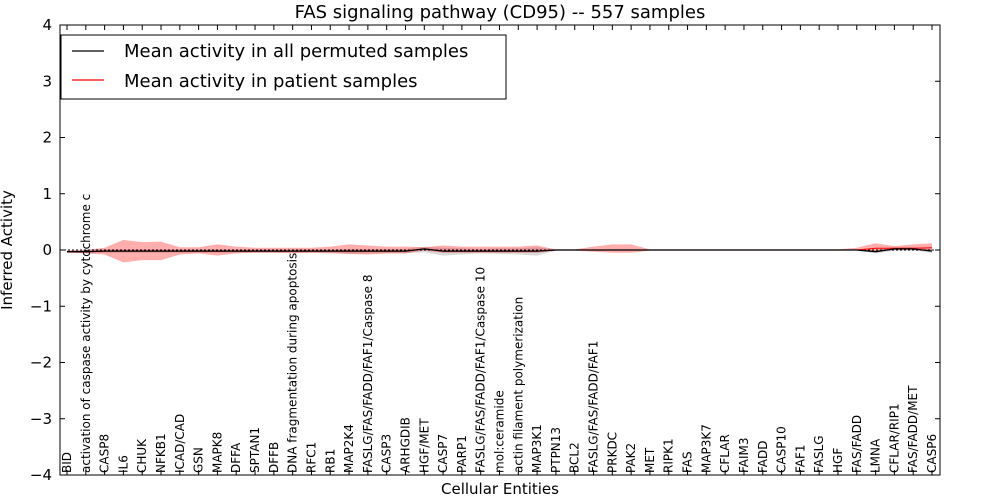 The image size is (1000, 500). What do you see at coordinates (725, 453) in the screenshot?
I see `x-tick-label: CFLAR` at bounding box center [725, 453].